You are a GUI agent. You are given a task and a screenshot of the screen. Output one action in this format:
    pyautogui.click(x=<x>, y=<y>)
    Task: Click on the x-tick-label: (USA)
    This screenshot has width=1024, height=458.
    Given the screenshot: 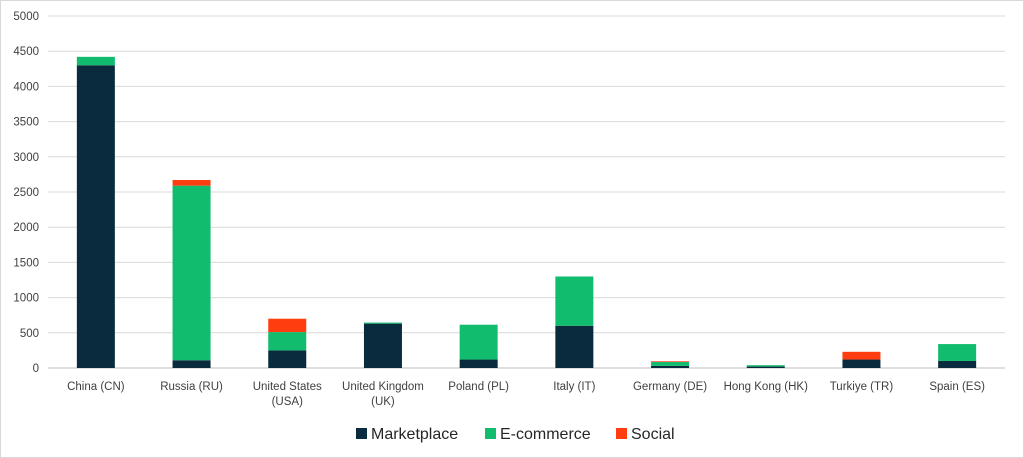 What is the action you would take?
    pyautogui.click(x=287, y=402)
    